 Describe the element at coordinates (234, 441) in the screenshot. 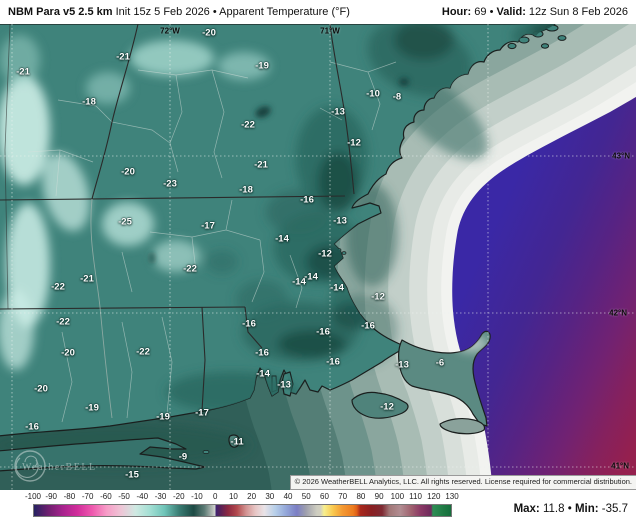

I see `block-island` at that location.